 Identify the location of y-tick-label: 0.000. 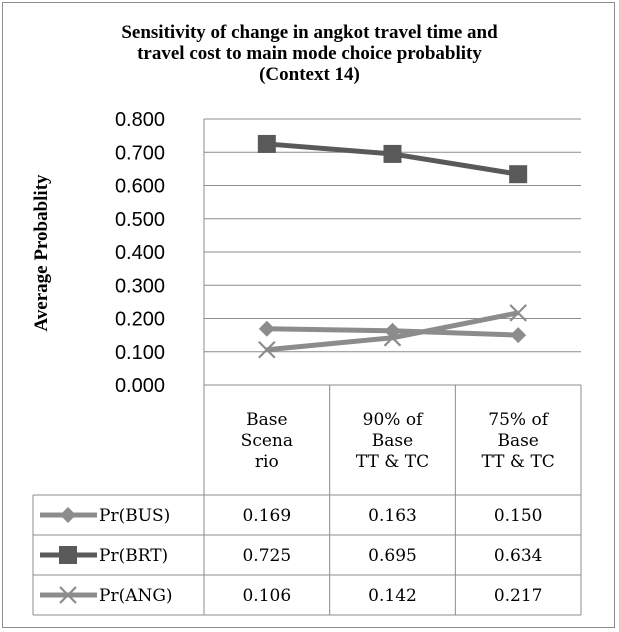
(140, 386).